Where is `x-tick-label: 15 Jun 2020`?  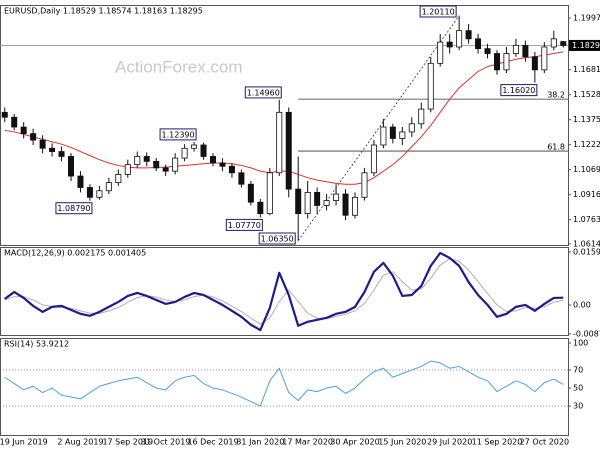 x-tick-label: 15 Jun 2020 is located at coordinates (402, 442).